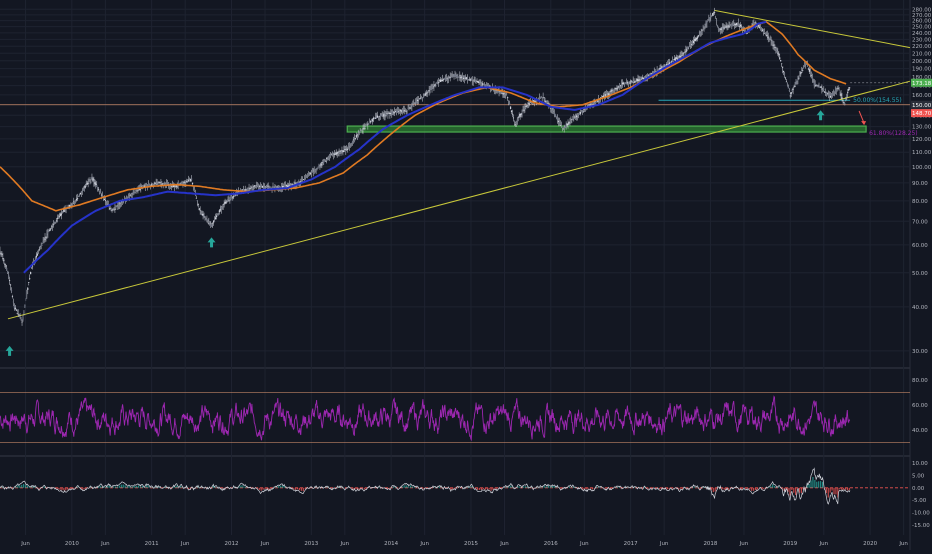 The image size is (932, 554). What do you see at coordinates (922, 16) in the screenshot?
I see `price-tick-label: 270.00` at bounding box center [922, 16].